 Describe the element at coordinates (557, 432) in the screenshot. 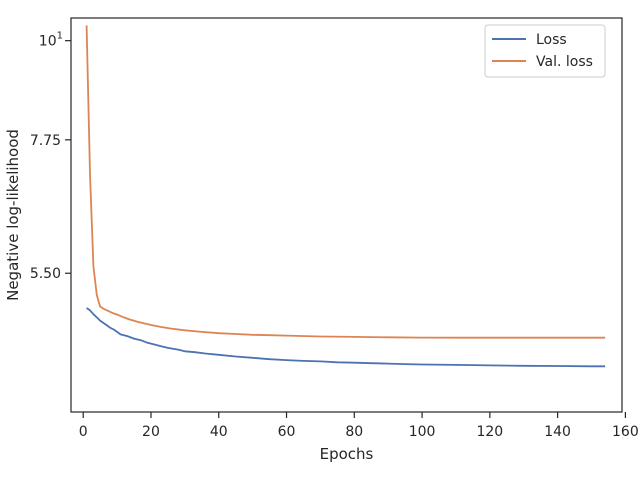

I see `x-tick-label: 140` at that location.